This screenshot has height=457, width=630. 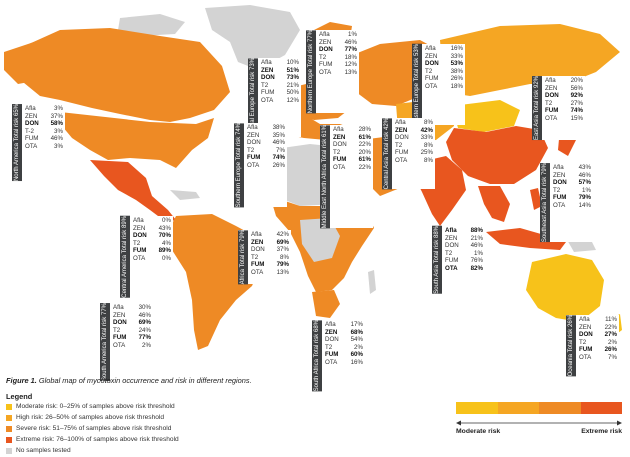 I want to click on mycotoxin-row: FUM 89%, so click(x=152, y=251).